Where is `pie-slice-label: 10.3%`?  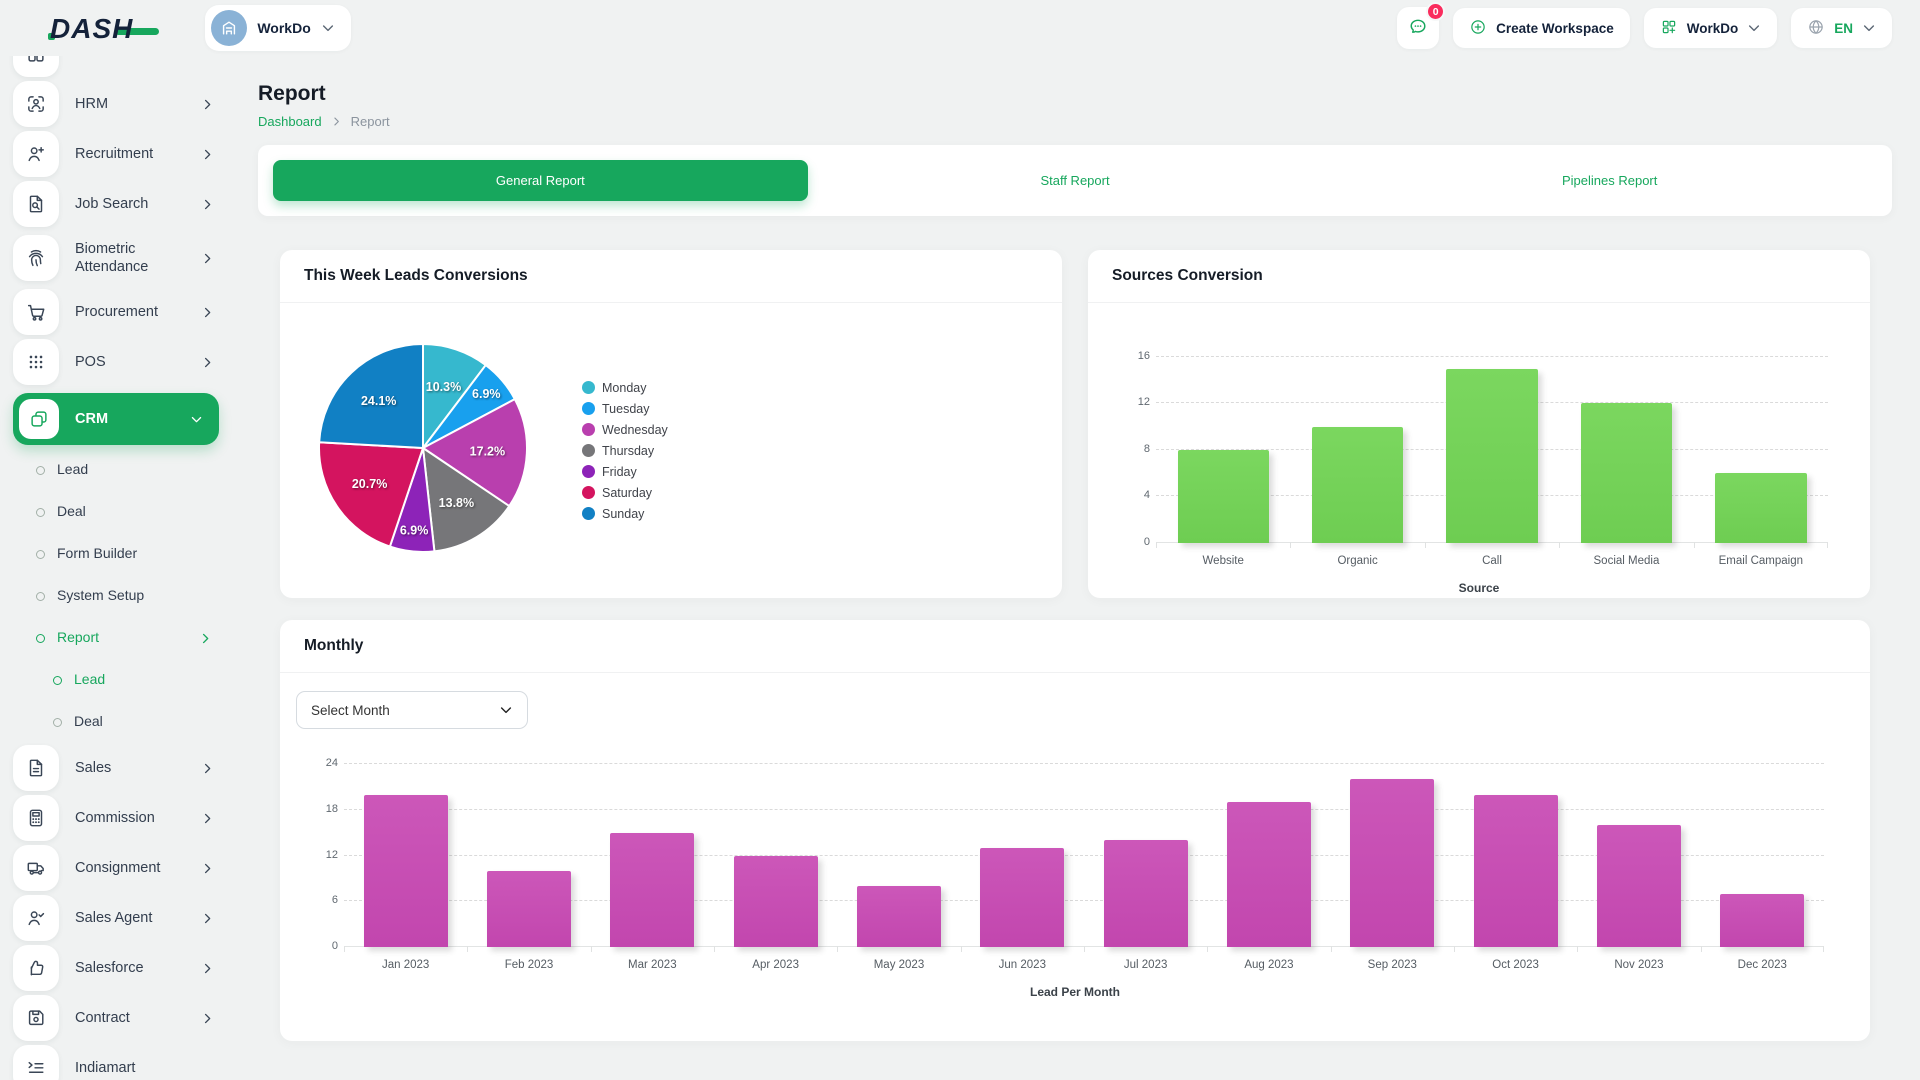 pie-slice-label: 10.3% is located at coordinates (443, 387).